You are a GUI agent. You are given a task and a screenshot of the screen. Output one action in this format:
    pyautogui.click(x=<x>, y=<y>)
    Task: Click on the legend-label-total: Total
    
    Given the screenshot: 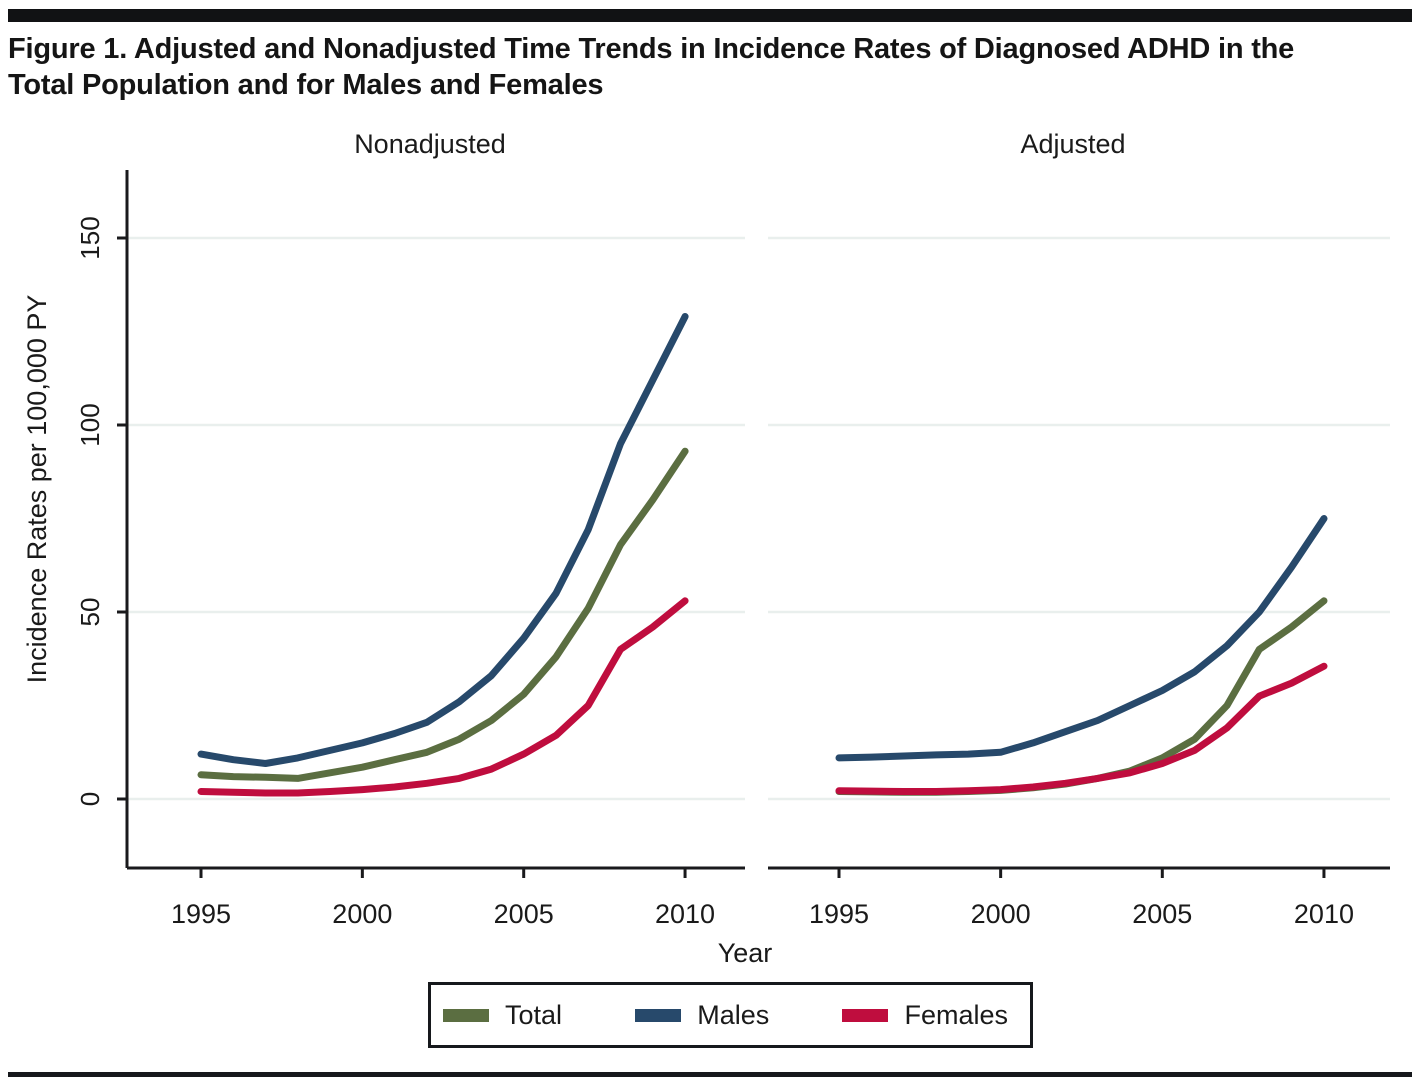 What is the action you would take?
    pyautogui.click(x=534, y=1014)
    